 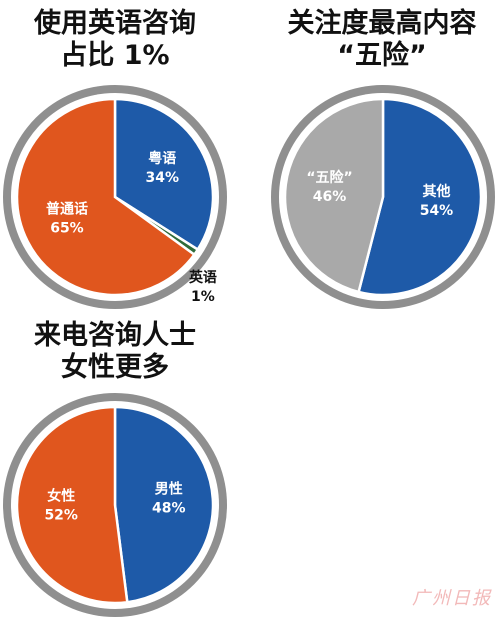 What do you see at coordinates (169, 489) in the screenshot?
I see `slice-label-0: 男性` at bounding box center [169, 489].